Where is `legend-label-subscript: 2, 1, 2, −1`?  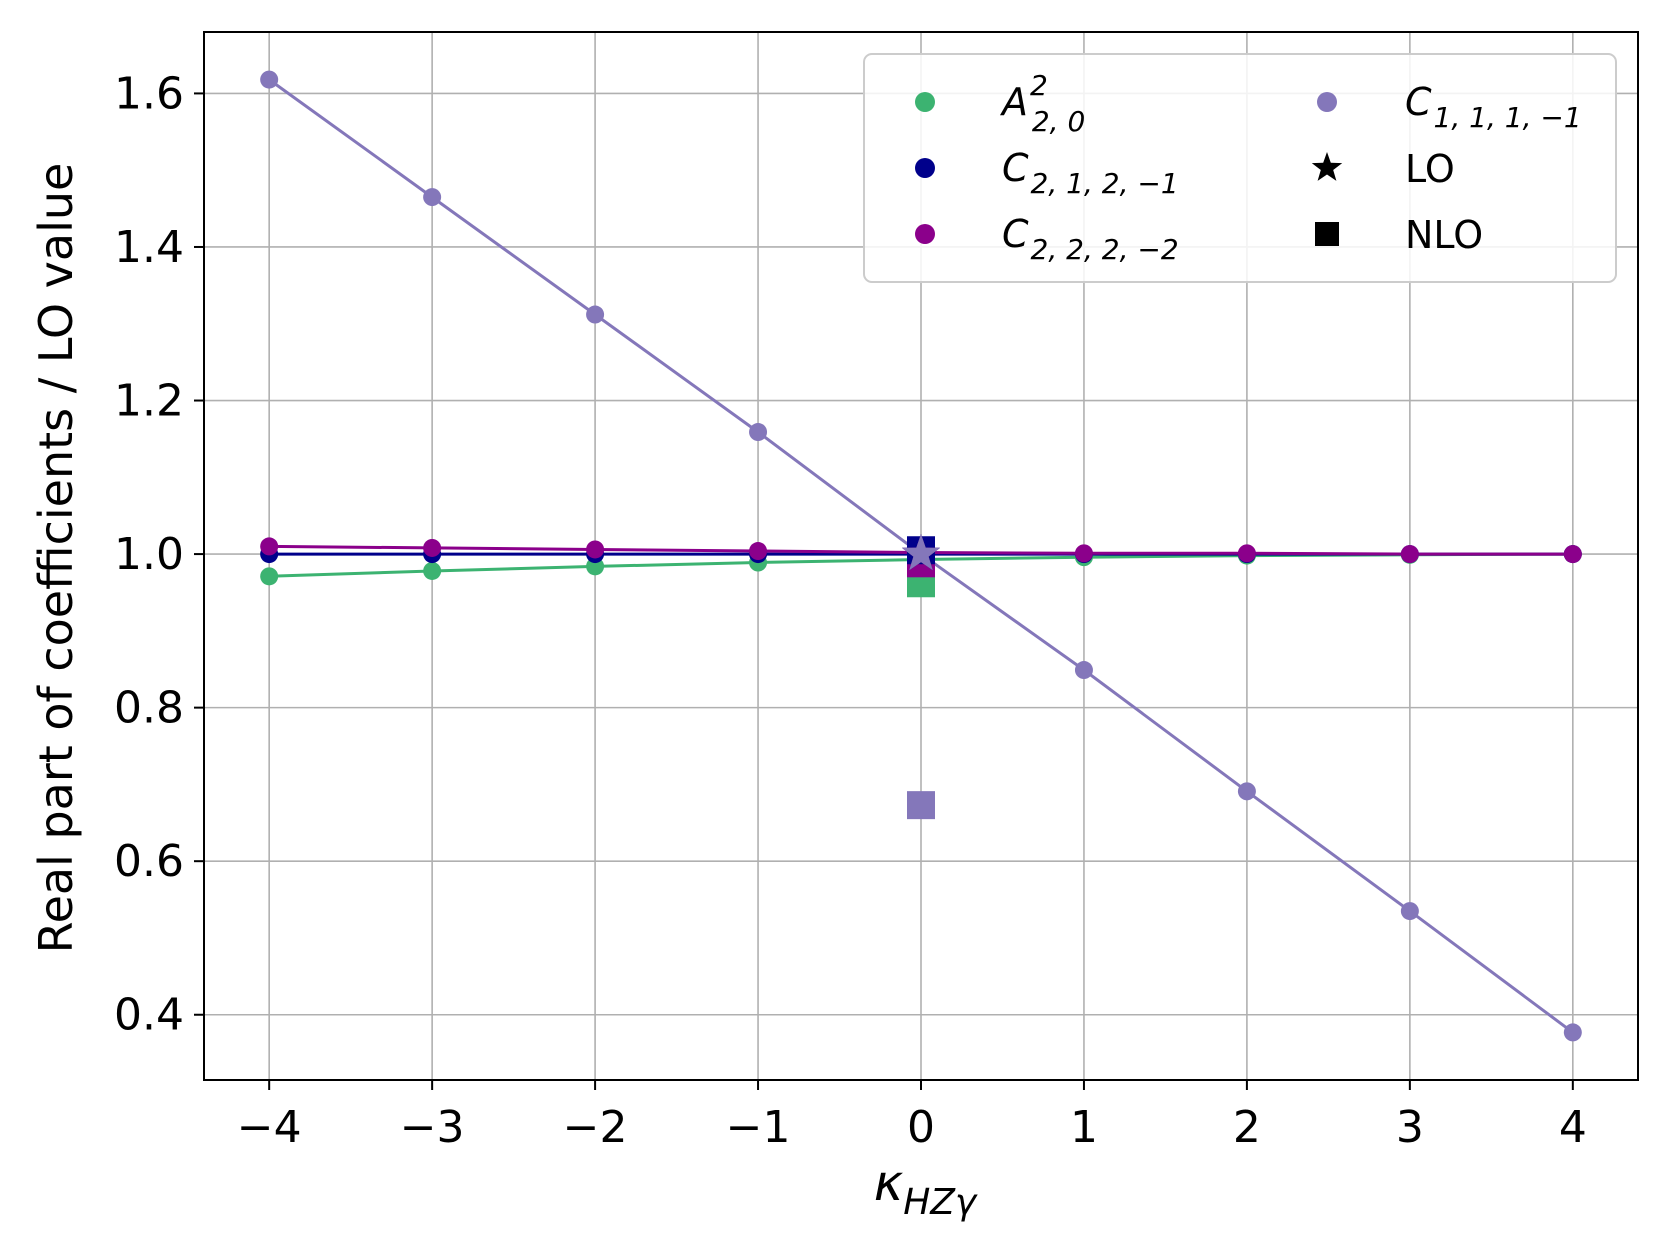 legend-label-subscript: 2, 1, 2, −1 is located at coordinates (1105, 183).